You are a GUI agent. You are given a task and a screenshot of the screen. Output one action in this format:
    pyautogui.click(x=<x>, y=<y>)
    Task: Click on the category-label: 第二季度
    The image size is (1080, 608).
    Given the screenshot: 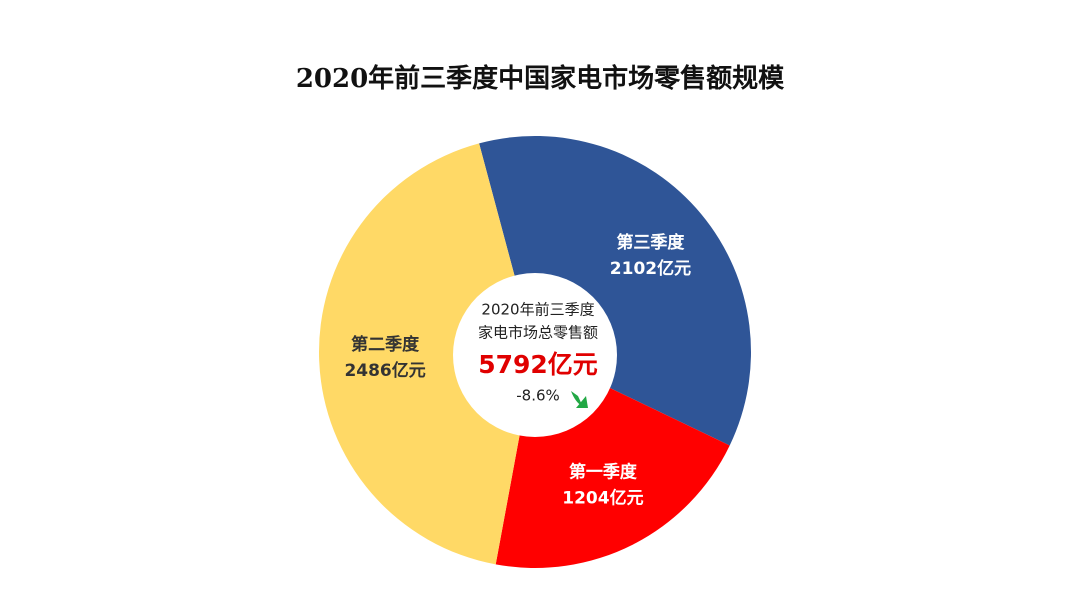 What is the action you would take?
    pyautogui.click(x=385, y=344)
    